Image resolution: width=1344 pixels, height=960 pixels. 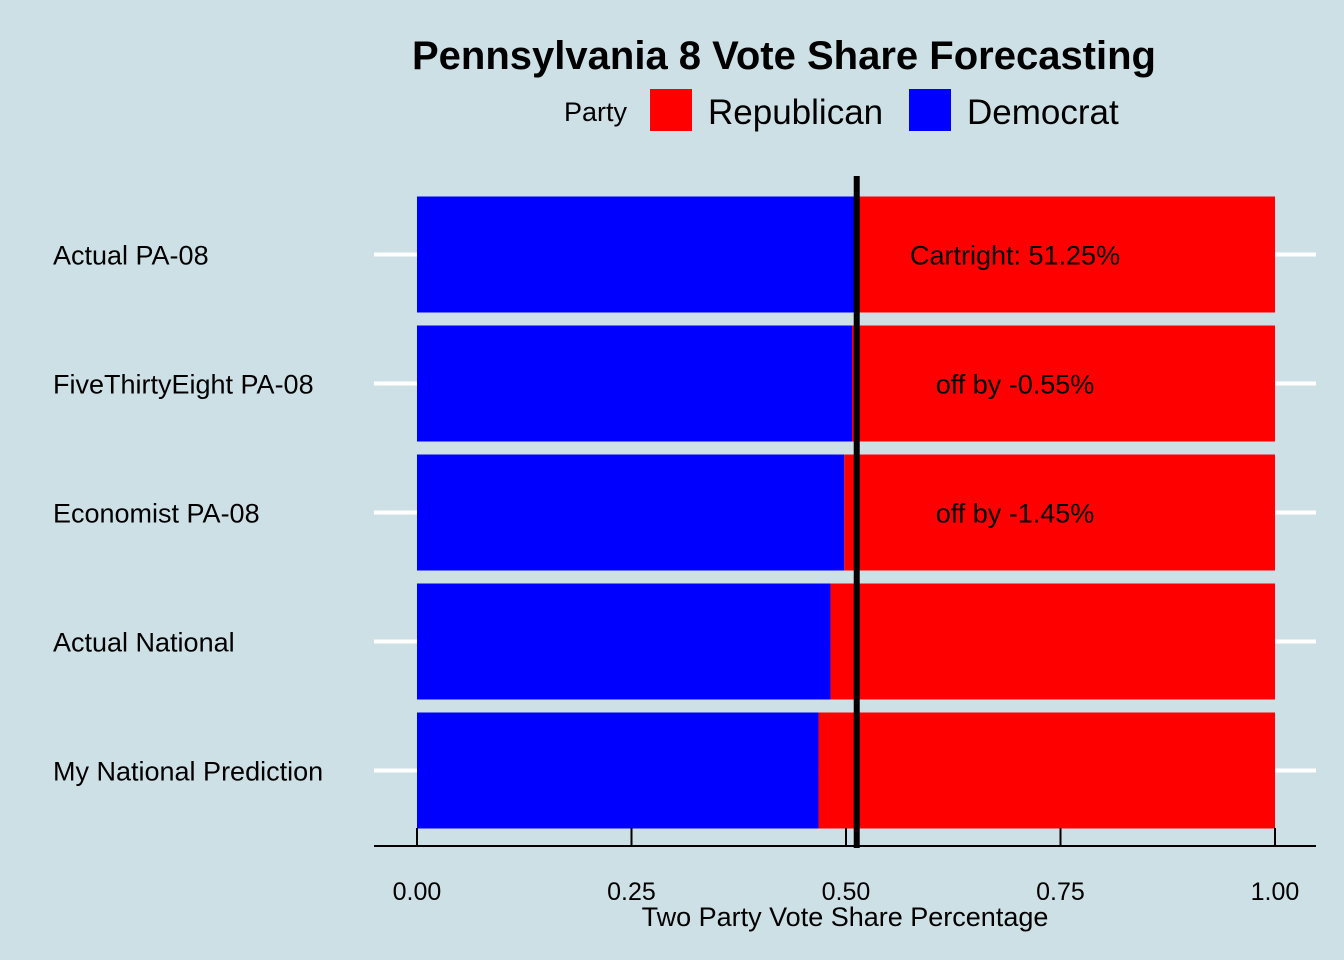 I want to click on category-label: Actual National, so click(x=144, y=643).